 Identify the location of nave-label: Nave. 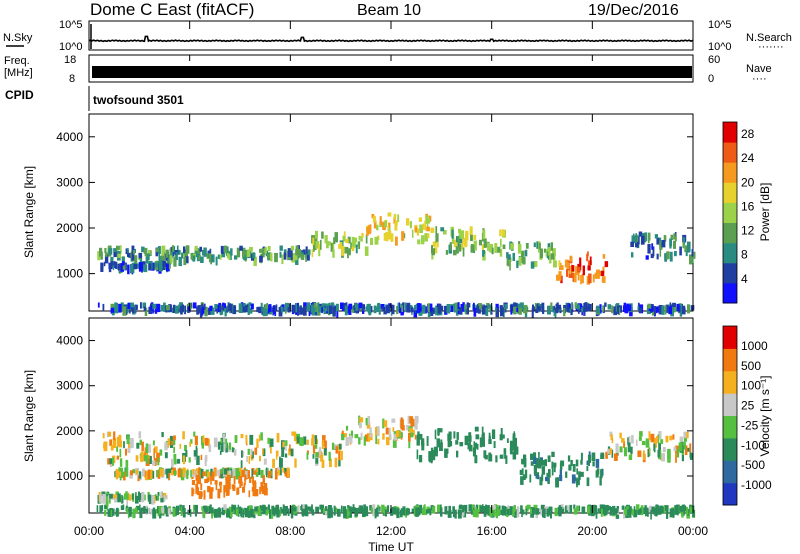
(759, 69).